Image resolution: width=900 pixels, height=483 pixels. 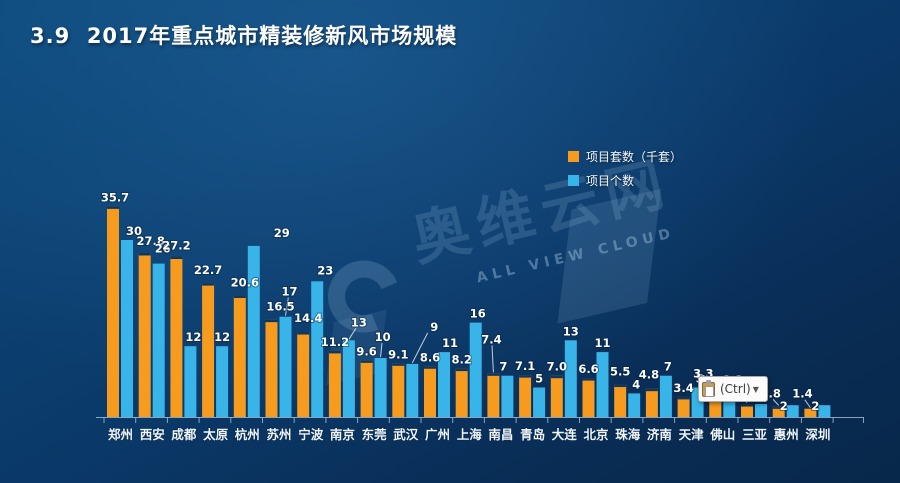 What do you see at coordinates (247, 434) in the screenshot?
I see `x-label-4: 杭州` at bounding box center [247, 434].